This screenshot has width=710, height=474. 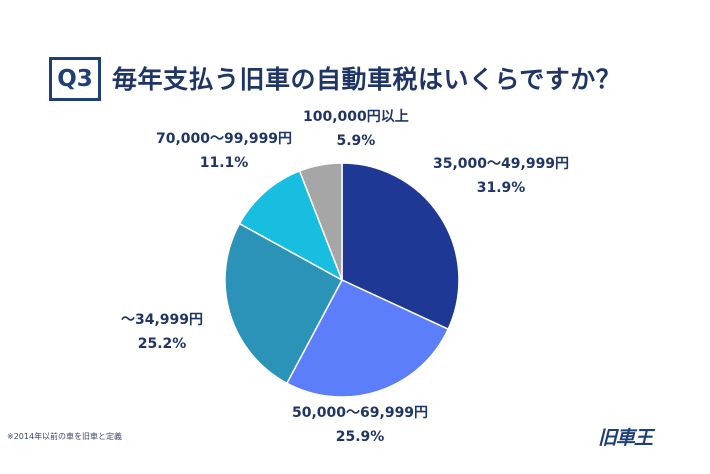 What do you see at coordinates (65, 436) in the screenshot?
I see `footnote: ※2014年以前の車を旧車と定義` at bounding box center [65, 436].